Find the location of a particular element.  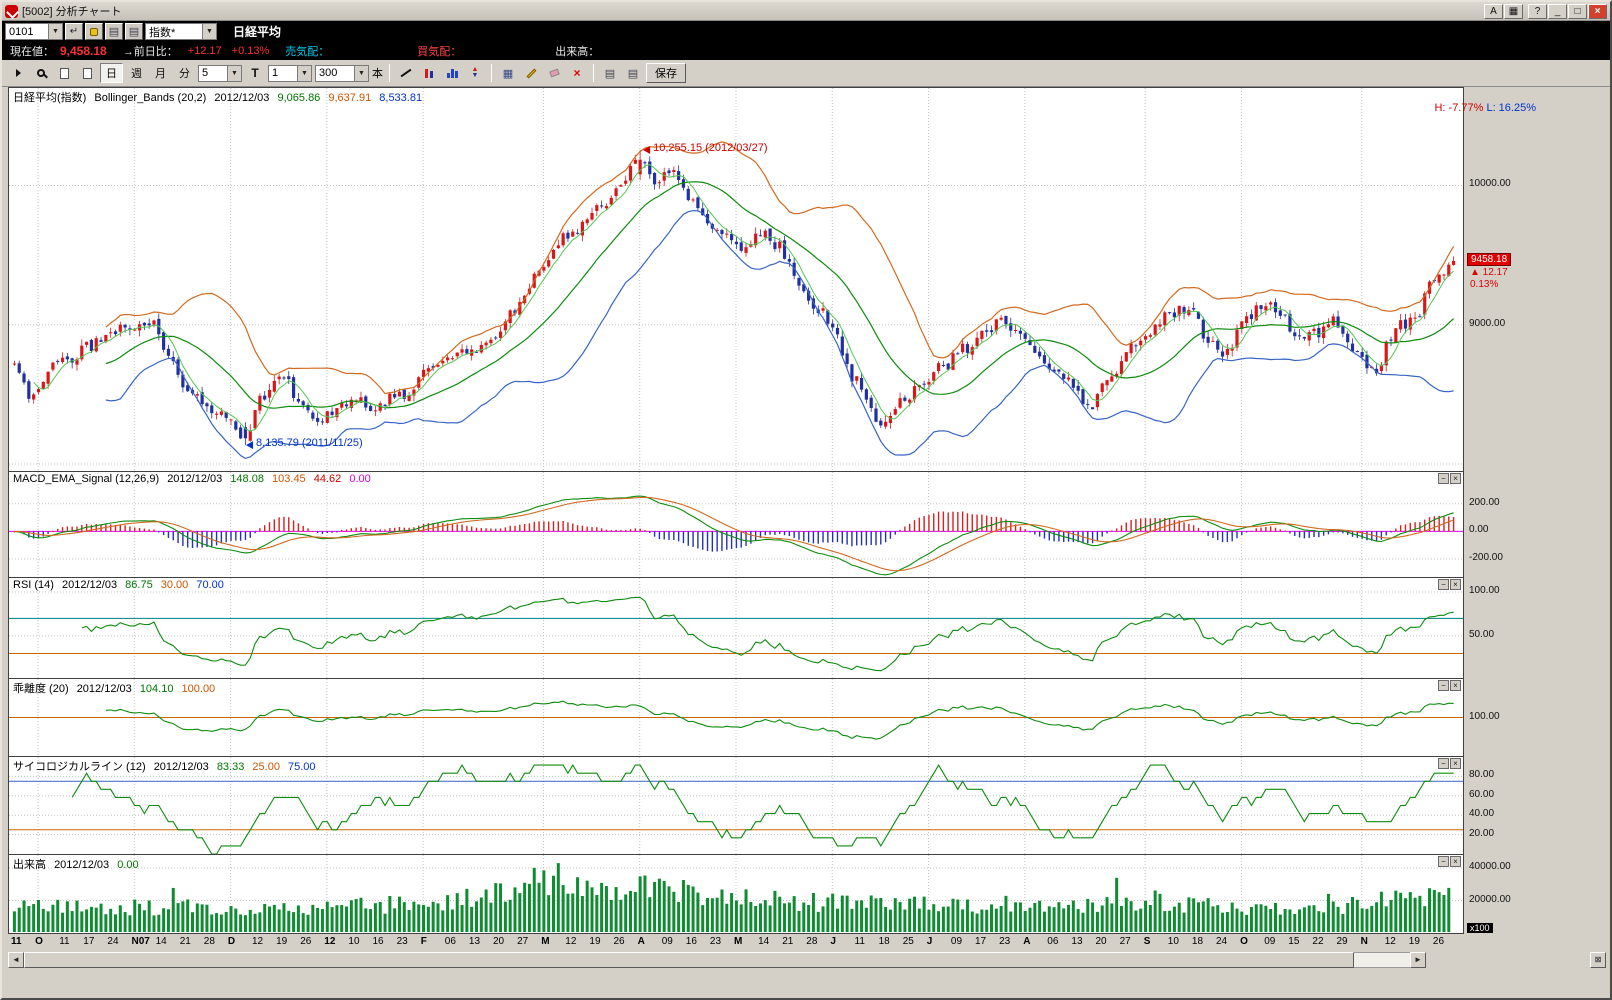

scroll-thumb is located at coordinates (689, 959).